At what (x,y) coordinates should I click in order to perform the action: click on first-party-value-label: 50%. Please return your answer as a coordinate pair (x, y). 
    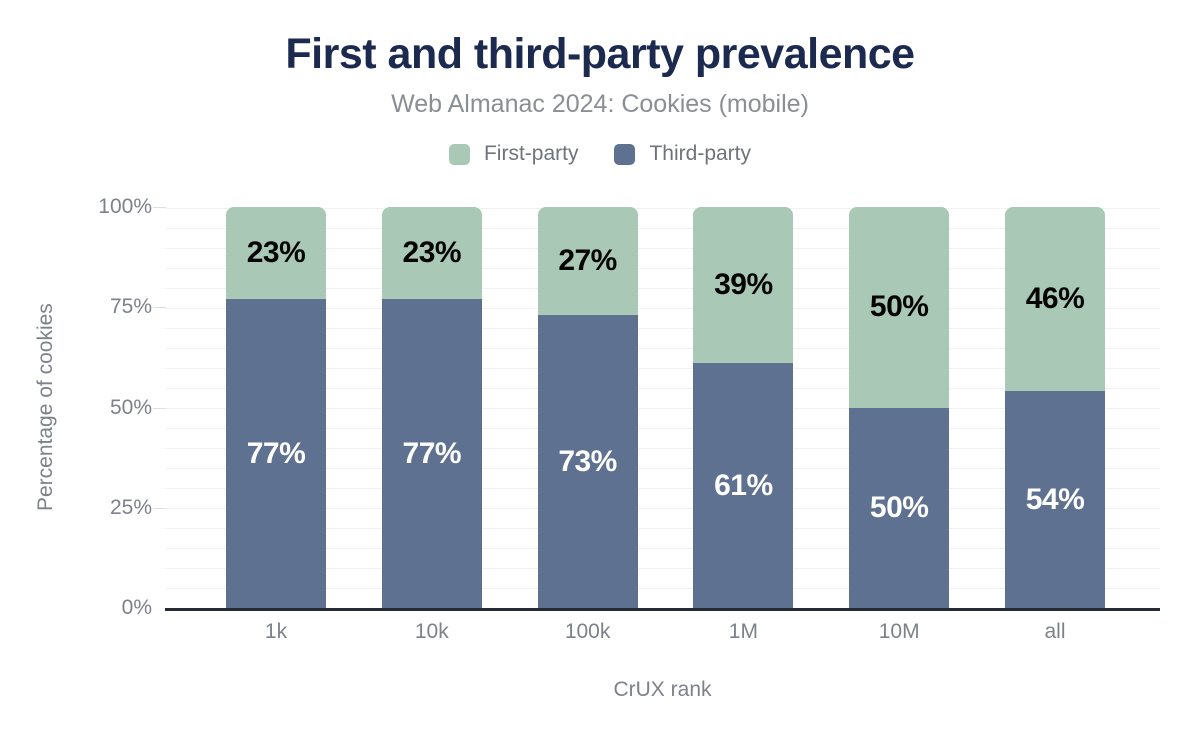
    Looking at the image, I should click on (899, 307).